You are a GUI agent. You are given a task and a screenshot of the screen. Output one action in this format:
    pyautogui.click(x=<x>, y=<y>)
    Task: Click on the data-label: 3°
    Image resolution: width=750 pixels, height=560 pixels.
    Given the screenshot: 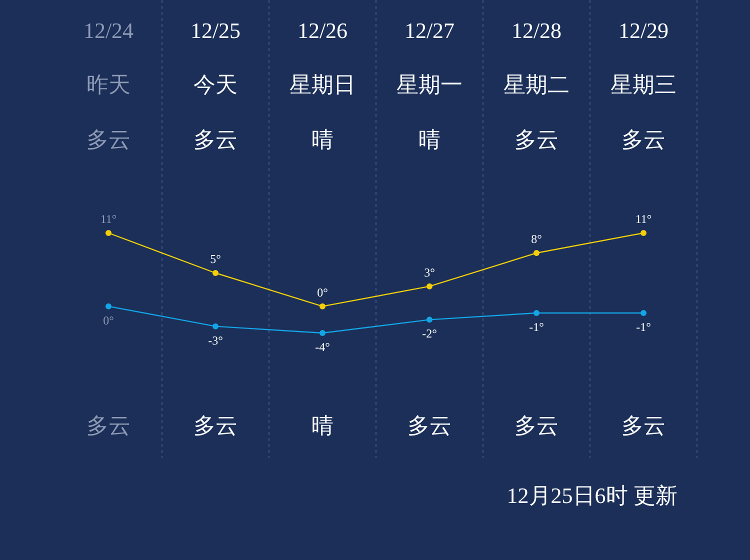 What is the action you would take?
    pyautogui.click(x=430, y=272)
    